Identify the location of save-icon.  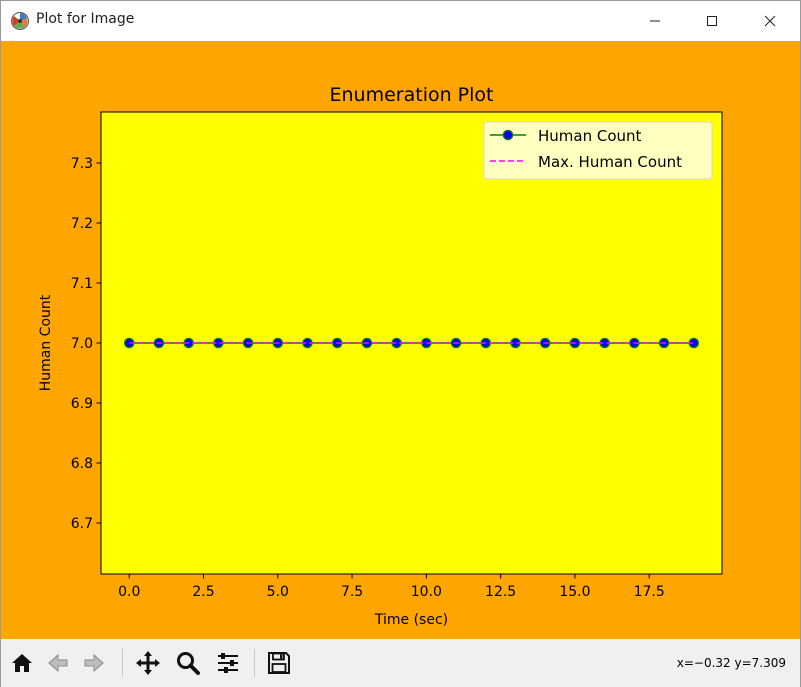
(279, 663).